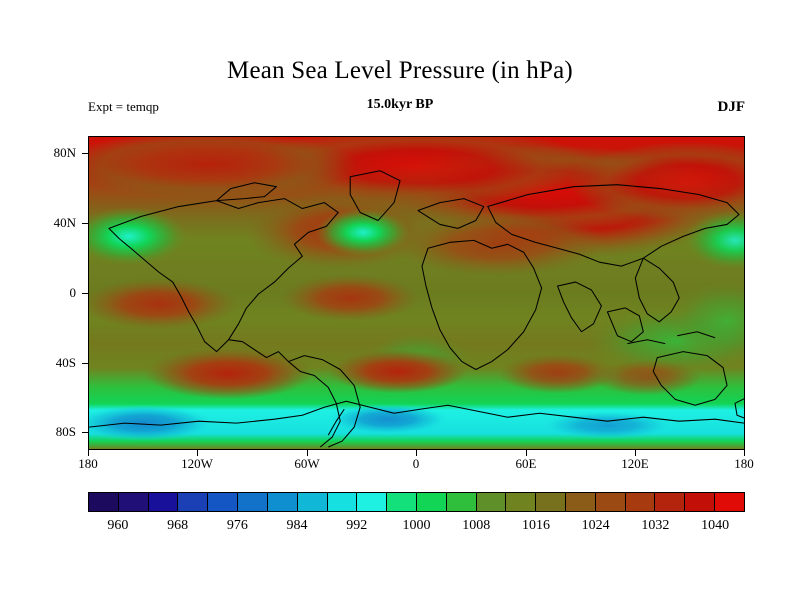 This screenshot has height=600, width=800. What do you see at coordinates (400, 70) in the screenshot?
I see `figure-title: Mean Sea Level Pressure (in hPa)` at bounding box center [400, 70].